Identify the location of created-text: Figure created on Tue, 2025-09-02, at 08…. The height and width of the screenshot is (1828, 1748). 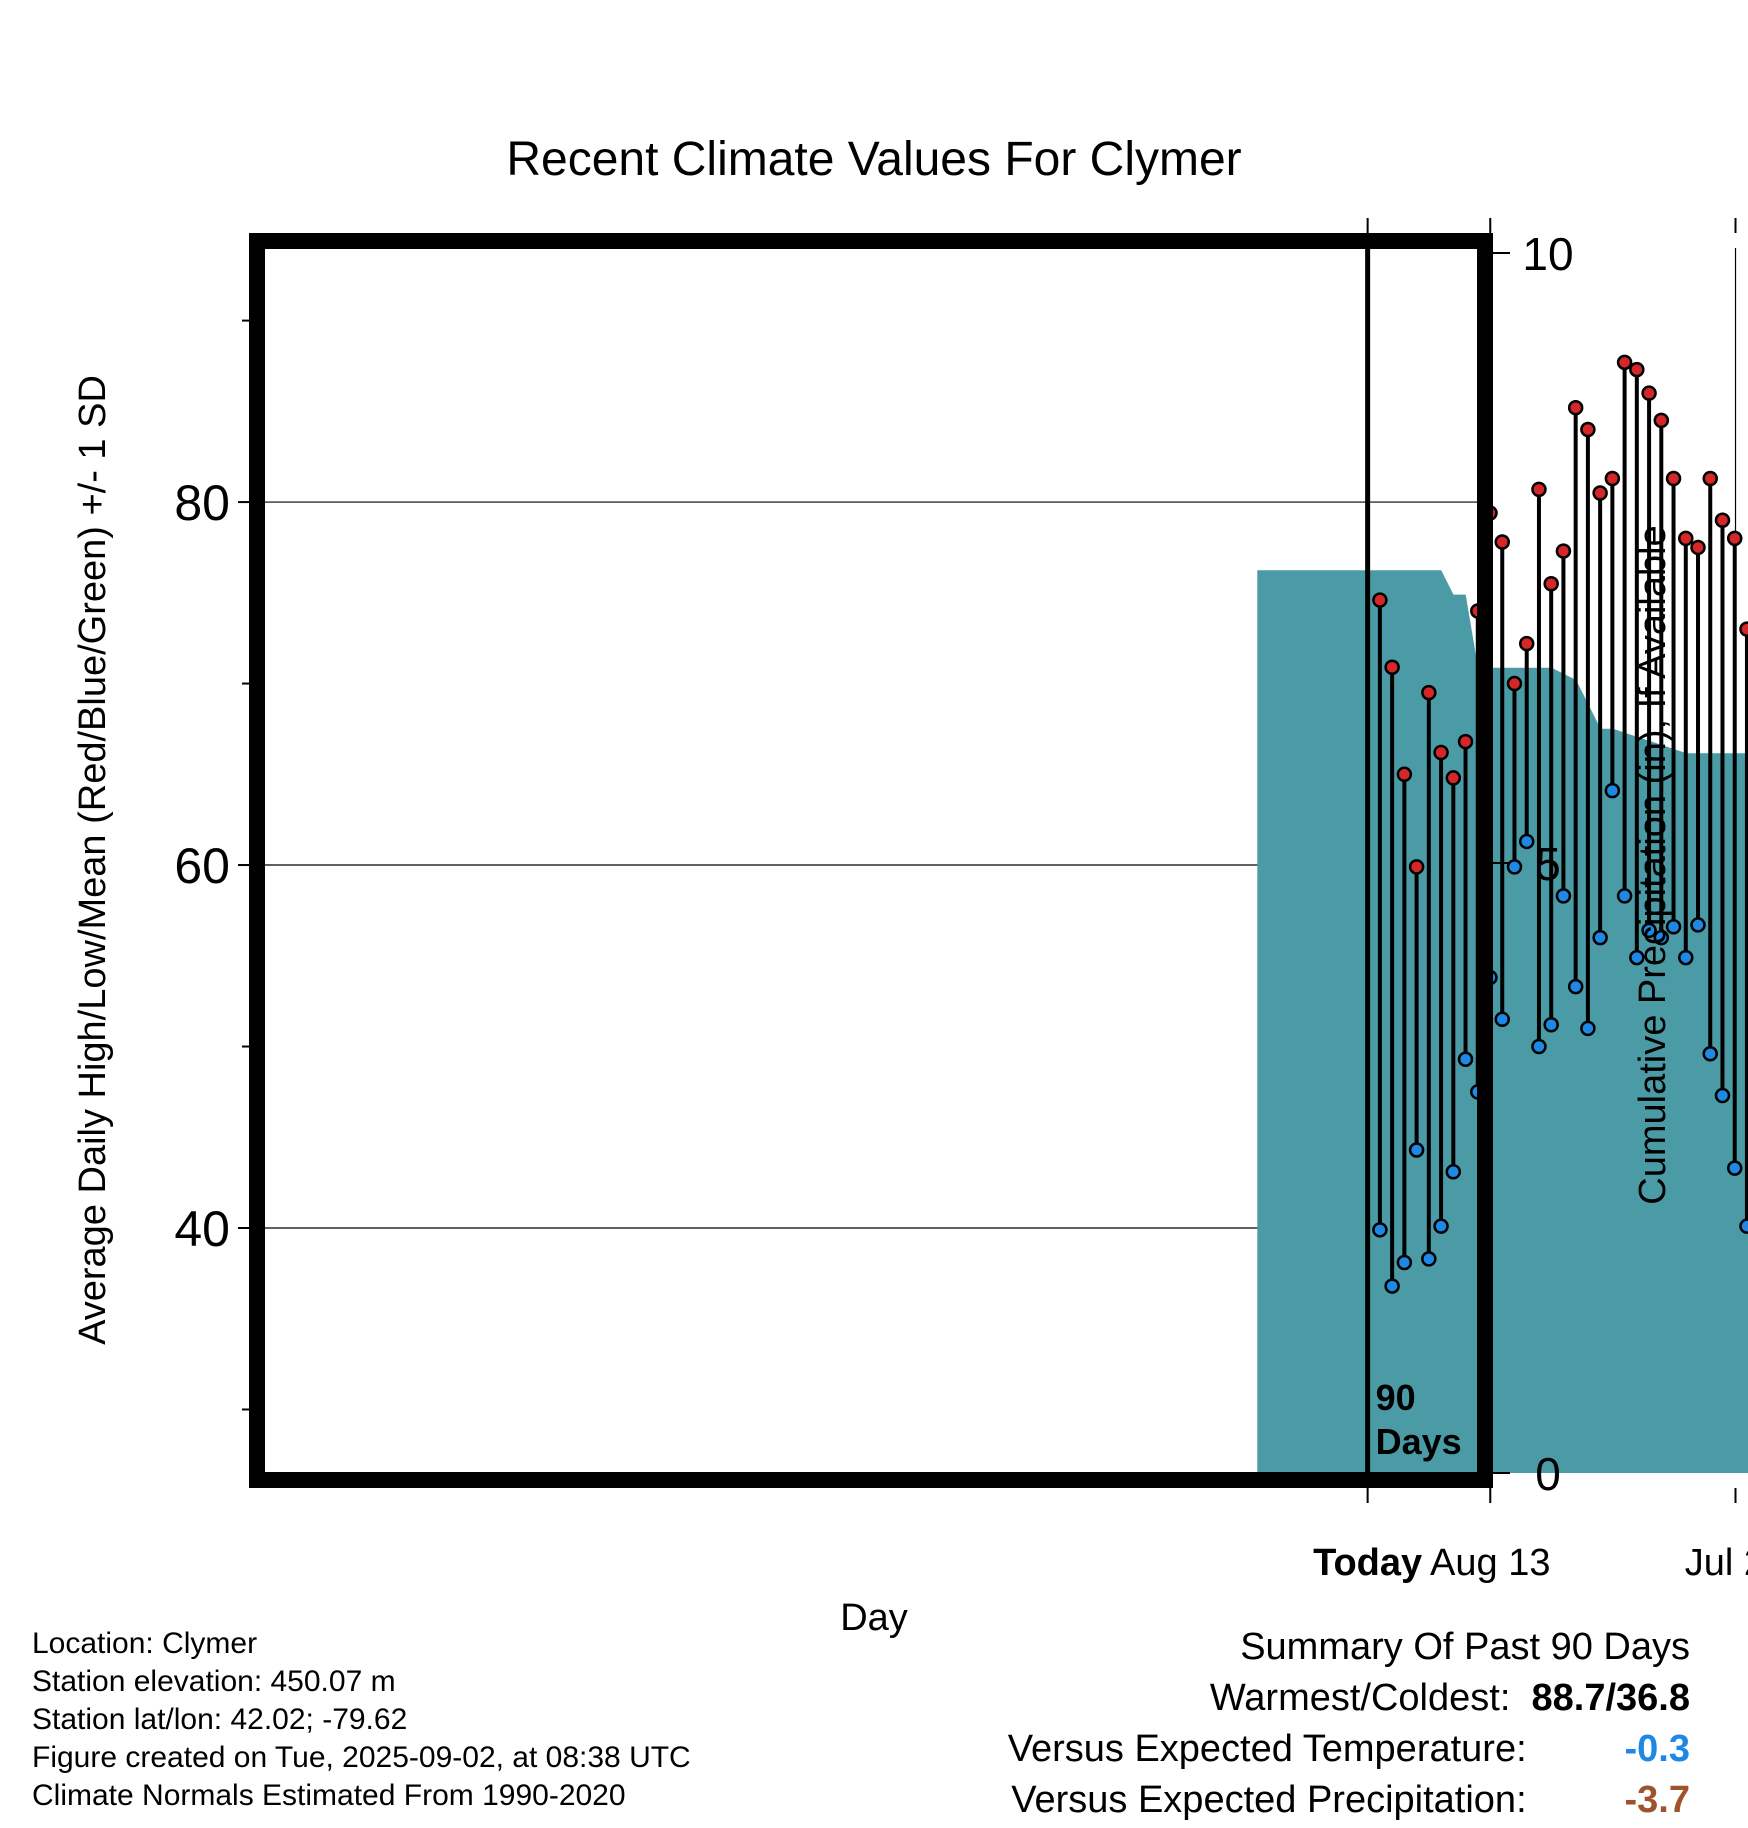
(361, 1757).